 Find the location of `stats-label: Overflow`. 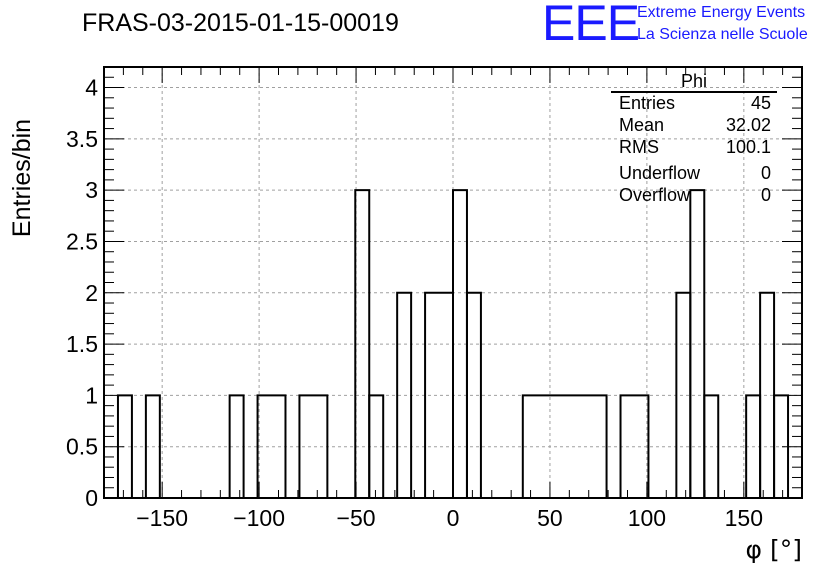

stats-label: Overflow is located at coordinates (655, 195).